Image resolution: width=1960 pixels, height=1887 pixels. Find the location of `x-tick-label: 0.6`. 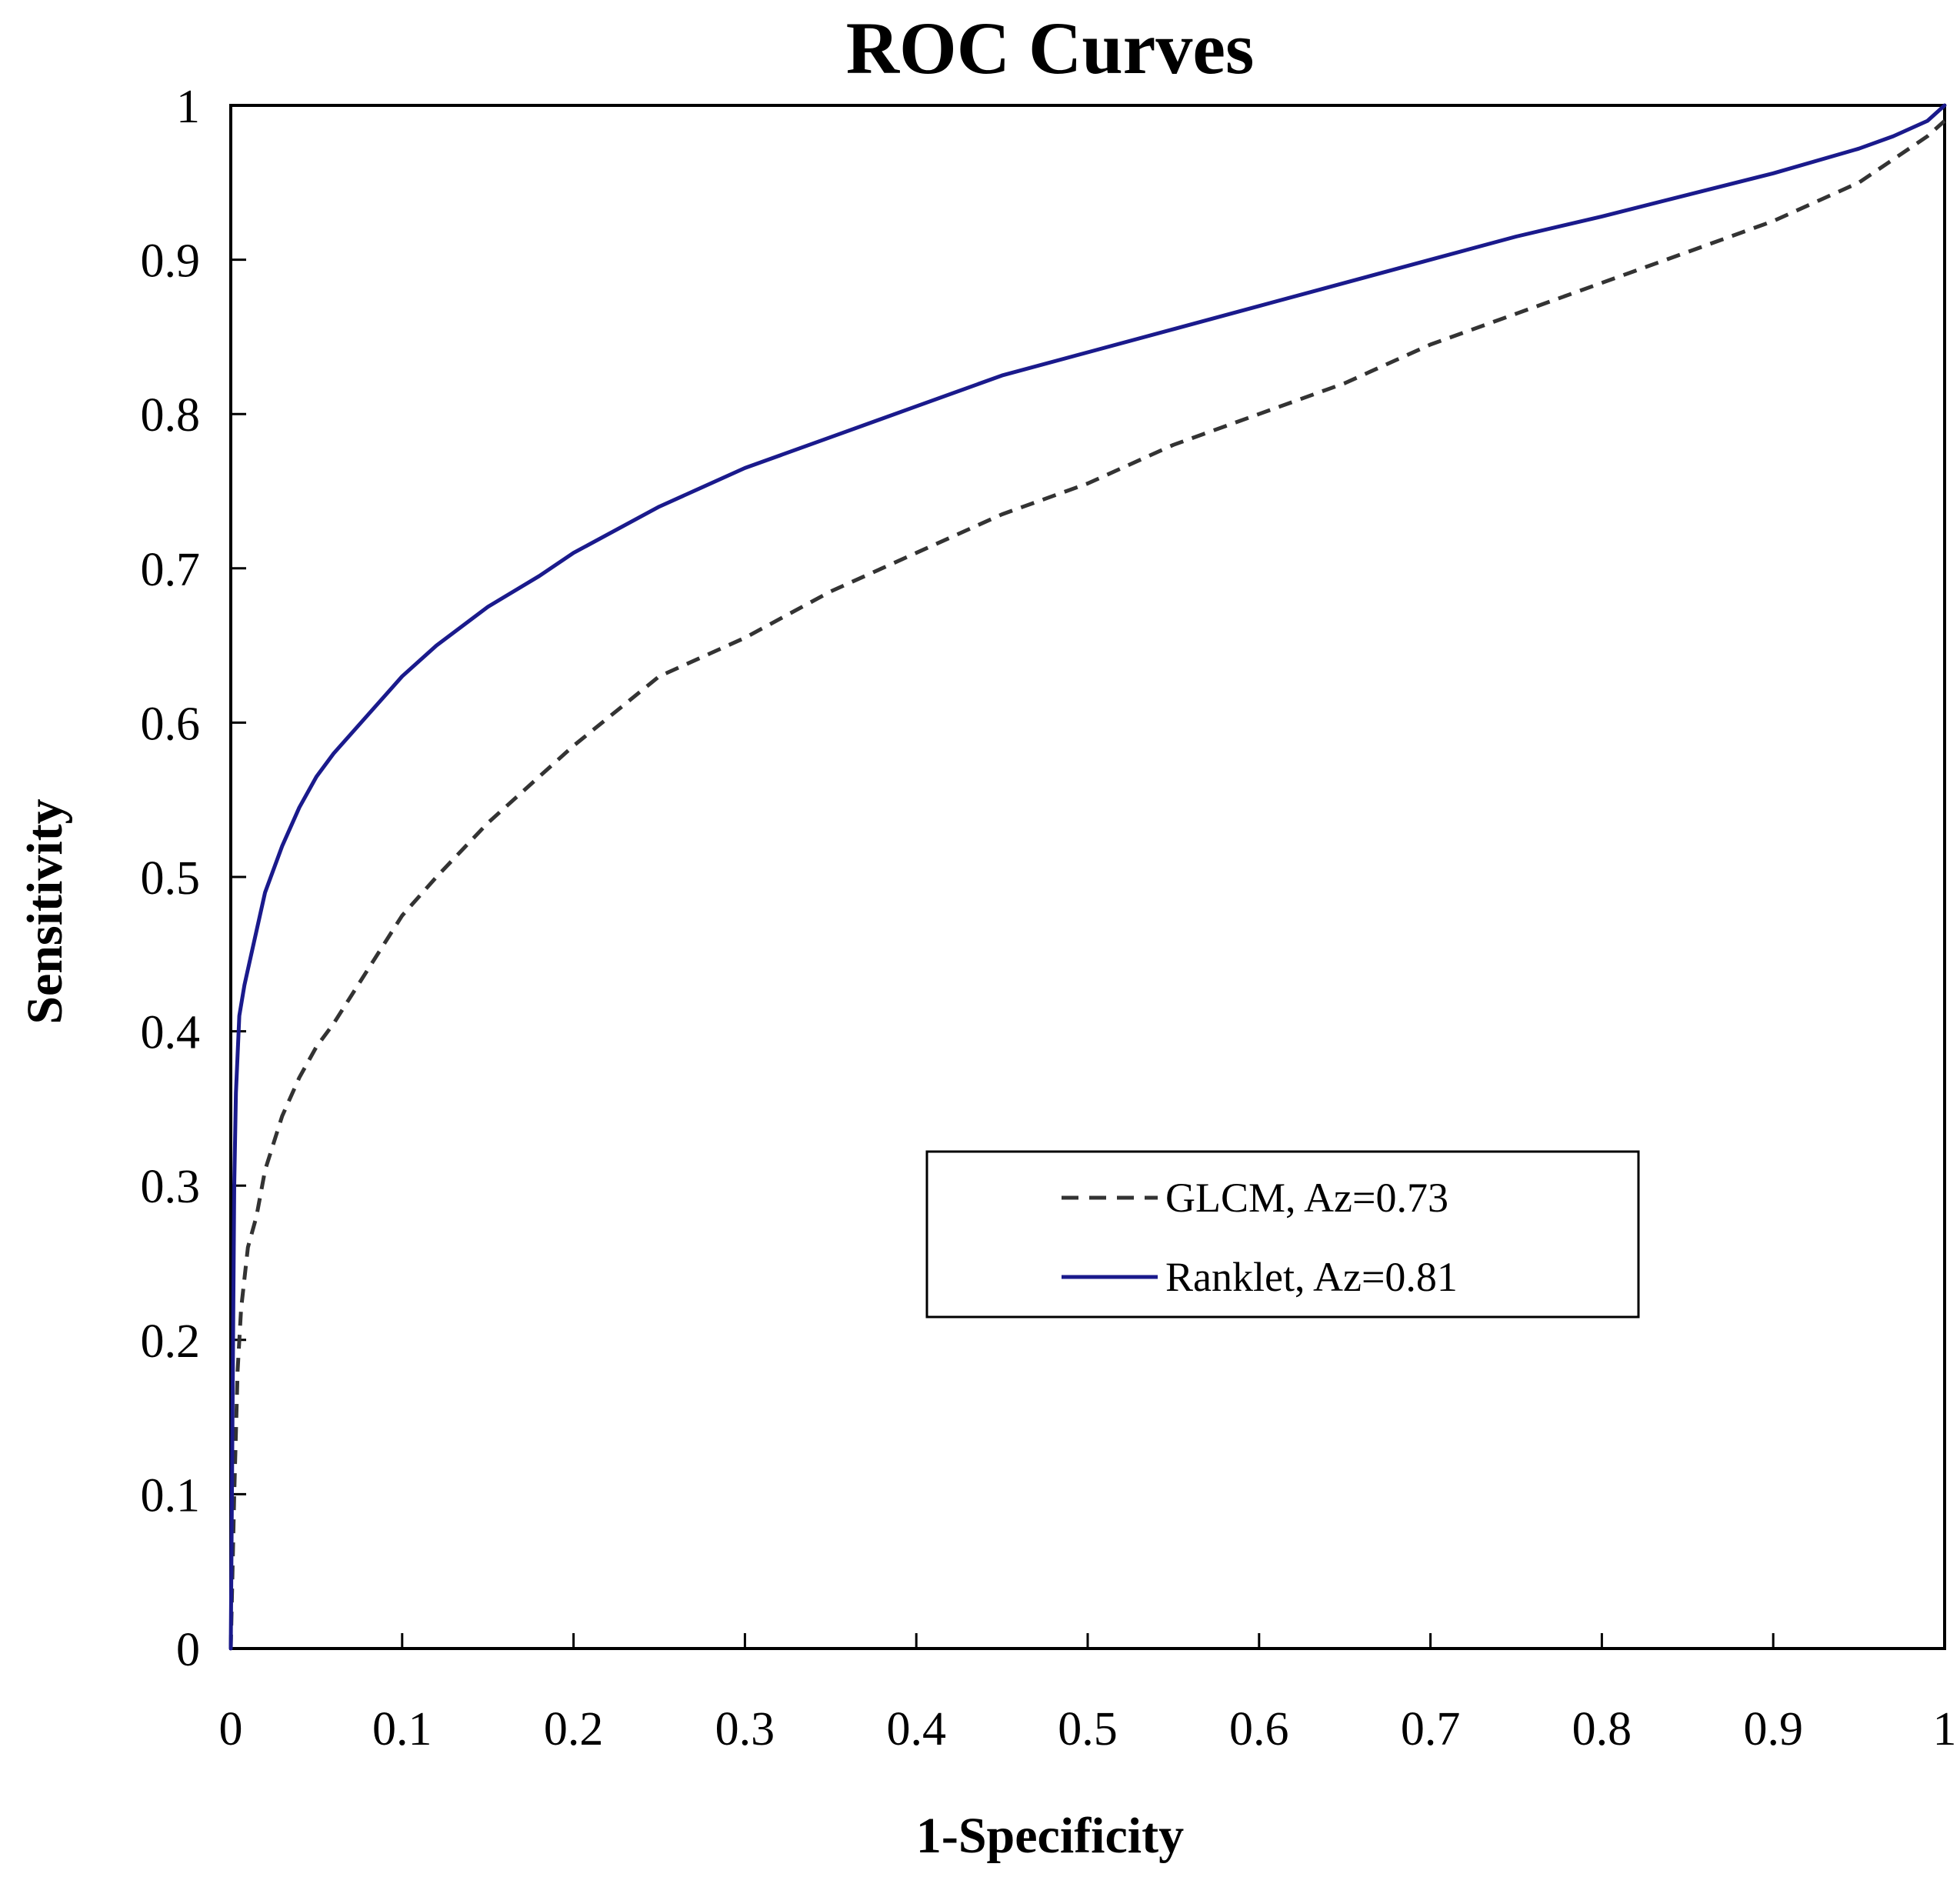

x-tick-label: 0.6 is located at coordinates (1259, 1729).